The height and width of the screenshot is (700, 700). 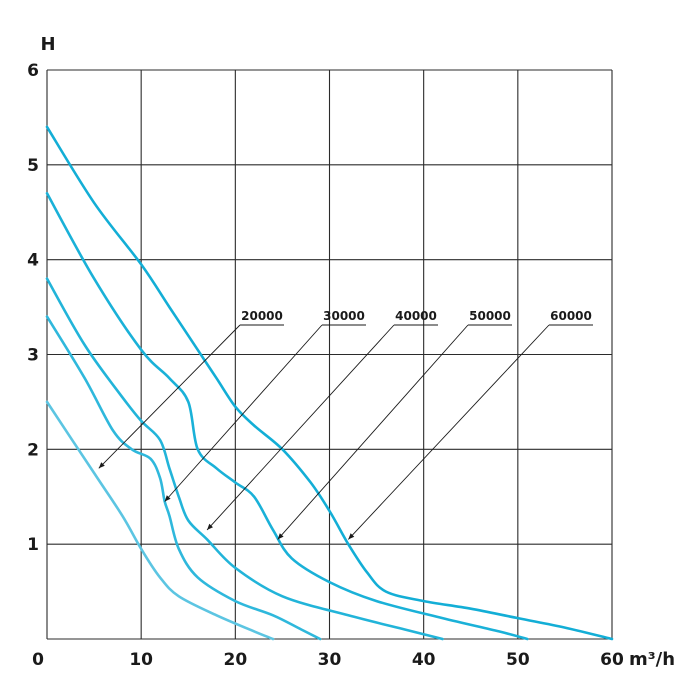 I want to click on y-tick-label: 1, so click(x=33, y=545).